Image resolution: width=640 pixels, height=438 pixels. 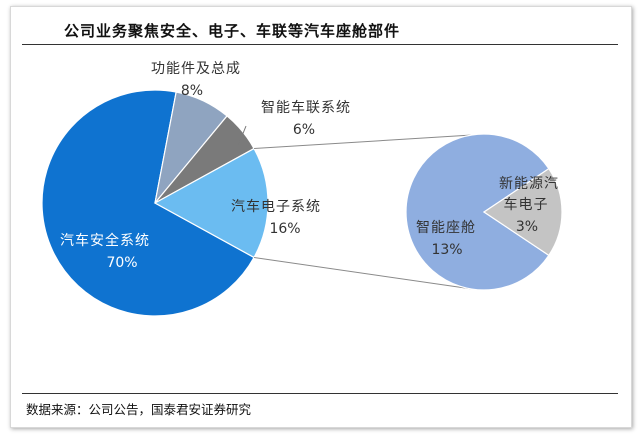 I want to click on sub-slice-label-smart-cockpit: 智能座舱, so click(x=446, y=228).